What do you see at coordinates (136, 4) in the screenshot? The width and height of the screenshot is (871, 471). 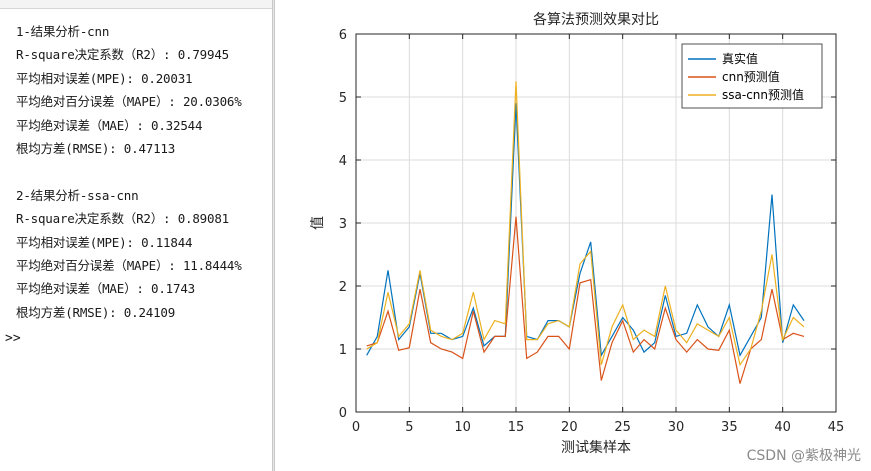 I see `command-window-header` at bounding box center [136, 4].